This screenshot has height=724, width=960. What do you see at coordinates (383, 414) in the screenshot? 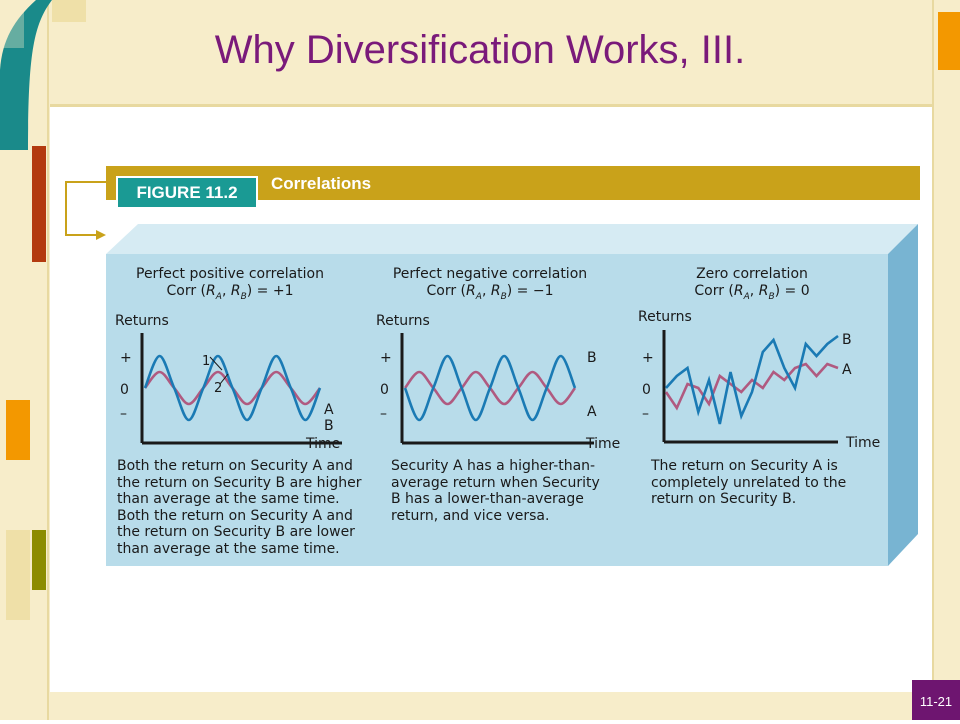
I see `panel-2-minus-label: –` at bounding box center [383, 414].